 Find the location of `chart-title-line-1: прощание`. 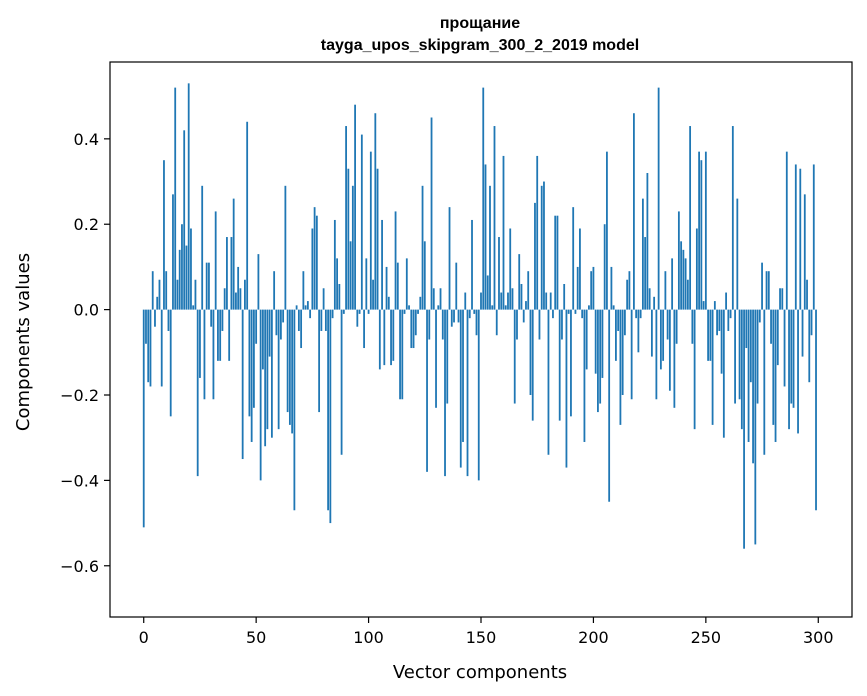

chart-title-line-1: прощание is located at coordinates (480, 23).